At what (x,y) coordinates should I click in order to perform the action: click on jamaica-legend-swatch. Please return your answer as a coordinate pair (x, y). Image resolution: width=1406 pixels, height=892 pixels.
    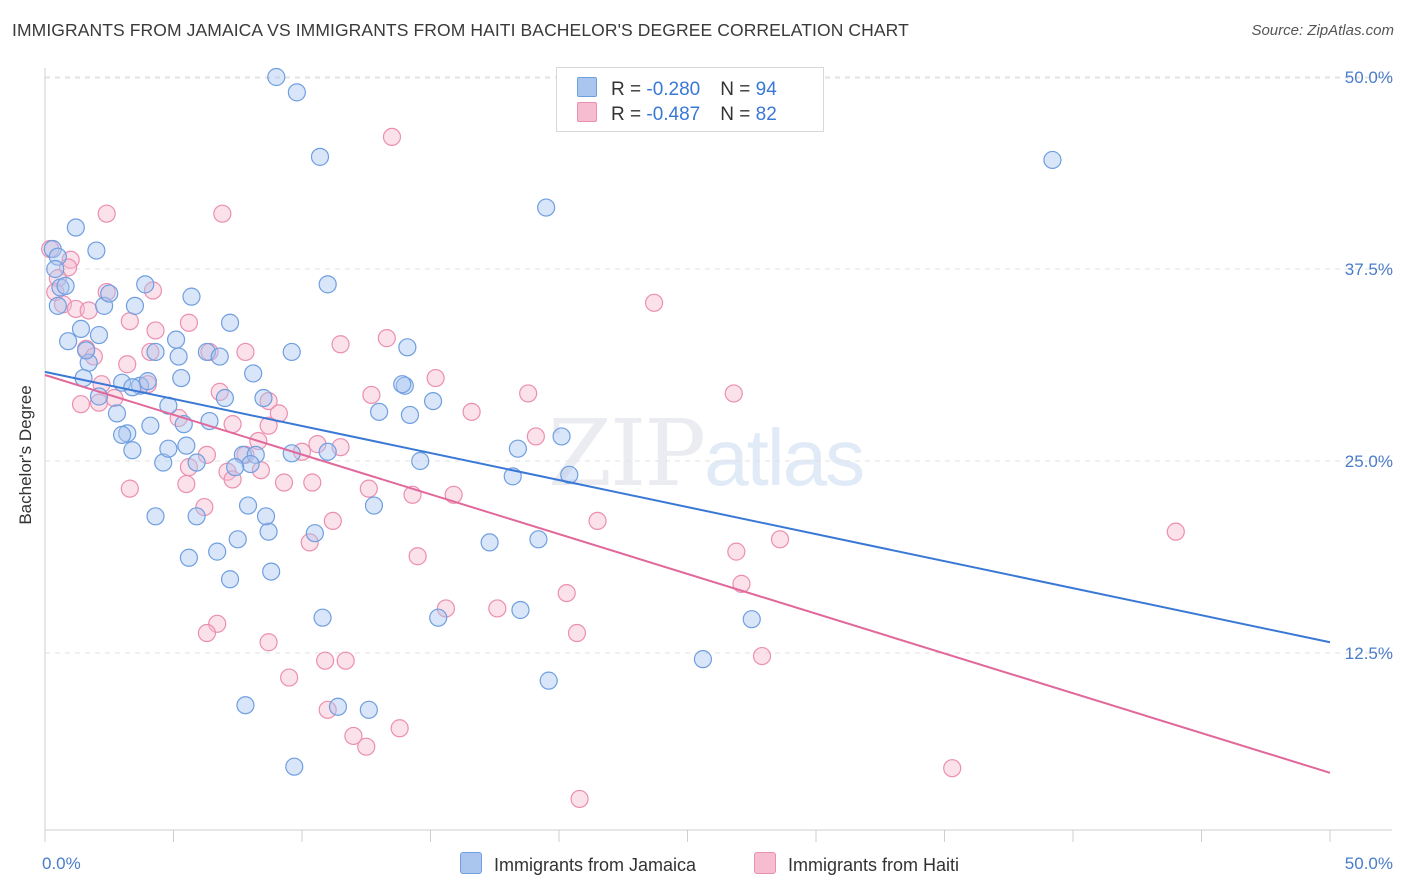
    Looking at the image, I should click on (471, 863).